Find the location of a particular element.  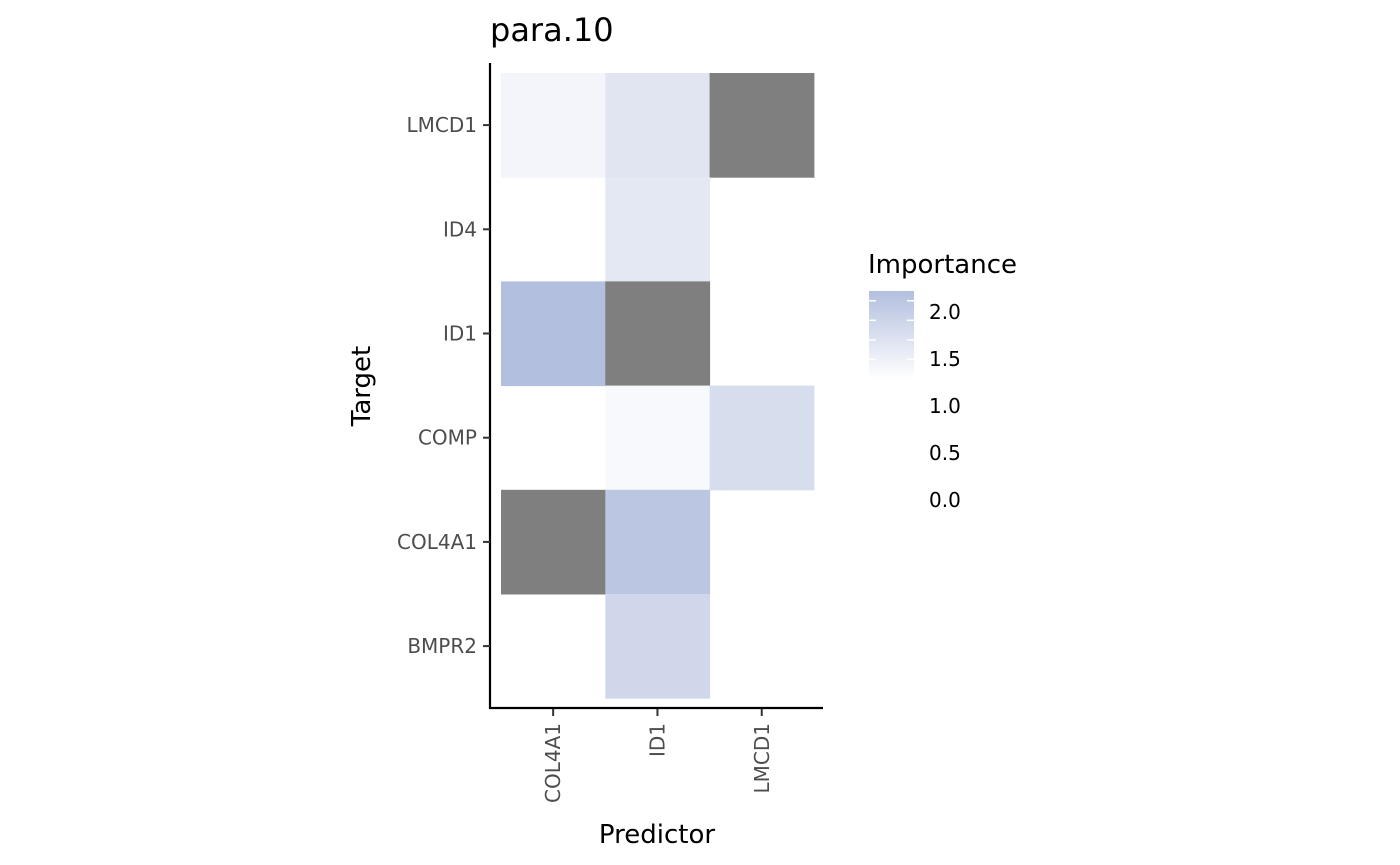

legend-label: 1.0 is located at coordinates (945, 406).